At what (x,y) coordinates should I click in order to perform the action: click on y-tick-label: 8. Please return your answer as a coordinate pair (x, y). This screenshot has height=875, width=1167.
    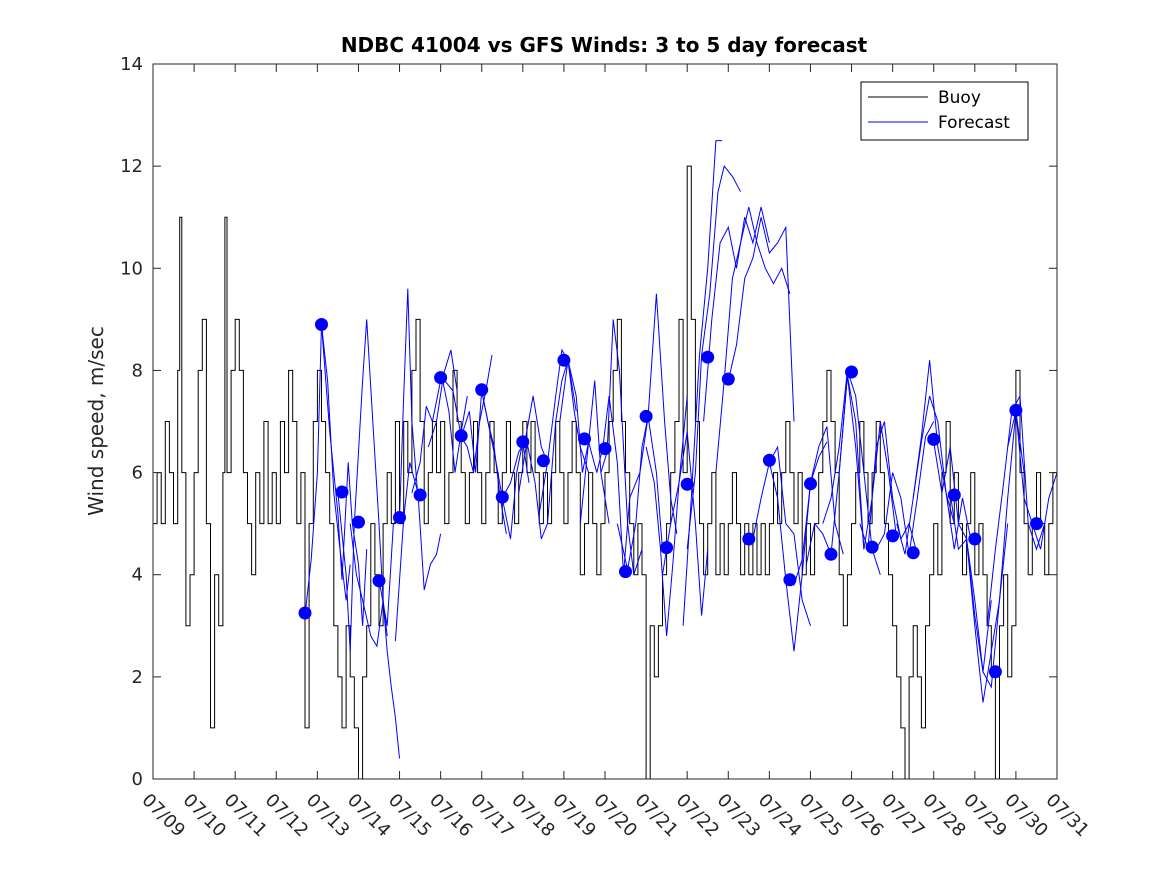
    Looking at the image, I should click on (137, 370).